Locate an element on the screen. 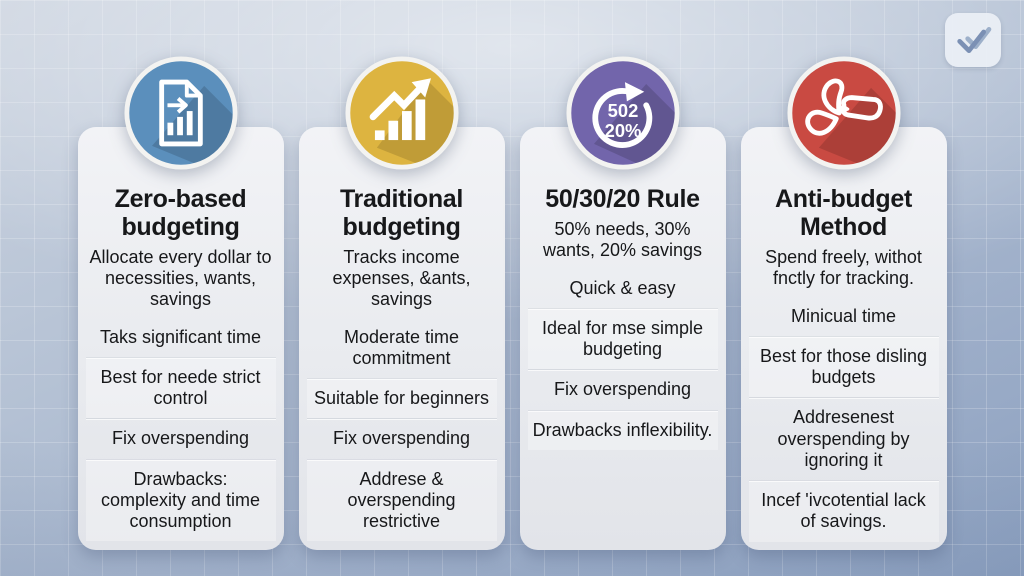 This screenshot has width=1024, height=576. card-description: Tracks income expenses, &ants, savings is located at coordinates (401, 278).